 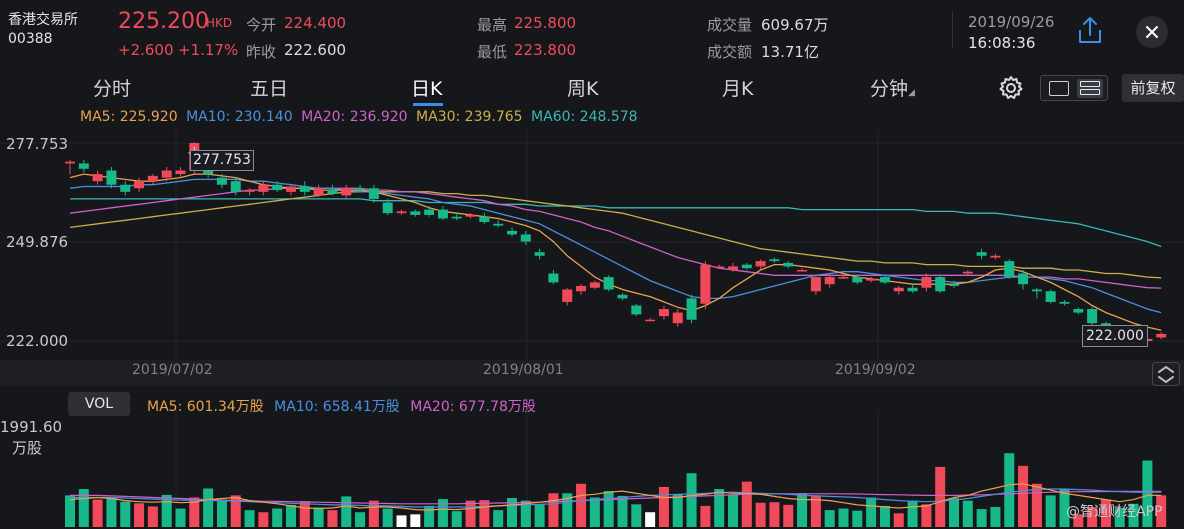 What do you see at coordinates (738, 89) in the screenshot?
I see `tab-monthly-k: 月K` at bounding box center [738, 89].